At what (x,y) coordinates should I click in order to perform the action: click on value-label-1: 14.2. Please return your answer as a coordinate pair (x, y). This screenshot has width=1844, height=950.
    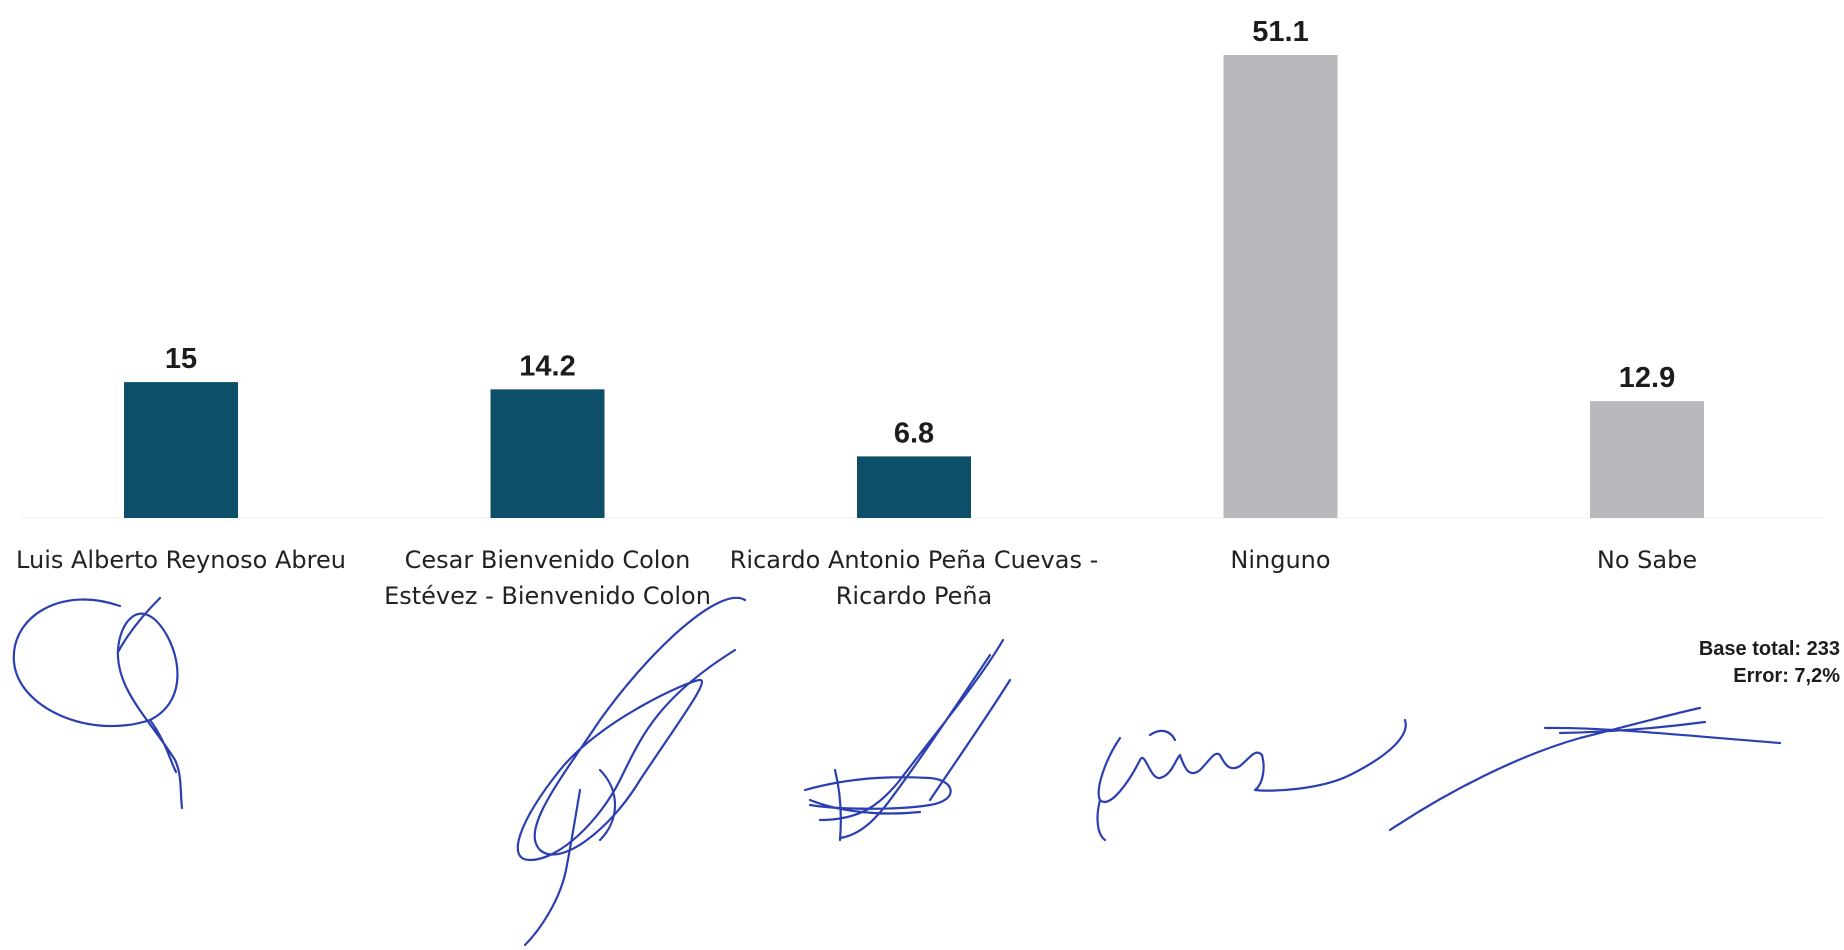
    Looking at the image, I should click on (547, 366).